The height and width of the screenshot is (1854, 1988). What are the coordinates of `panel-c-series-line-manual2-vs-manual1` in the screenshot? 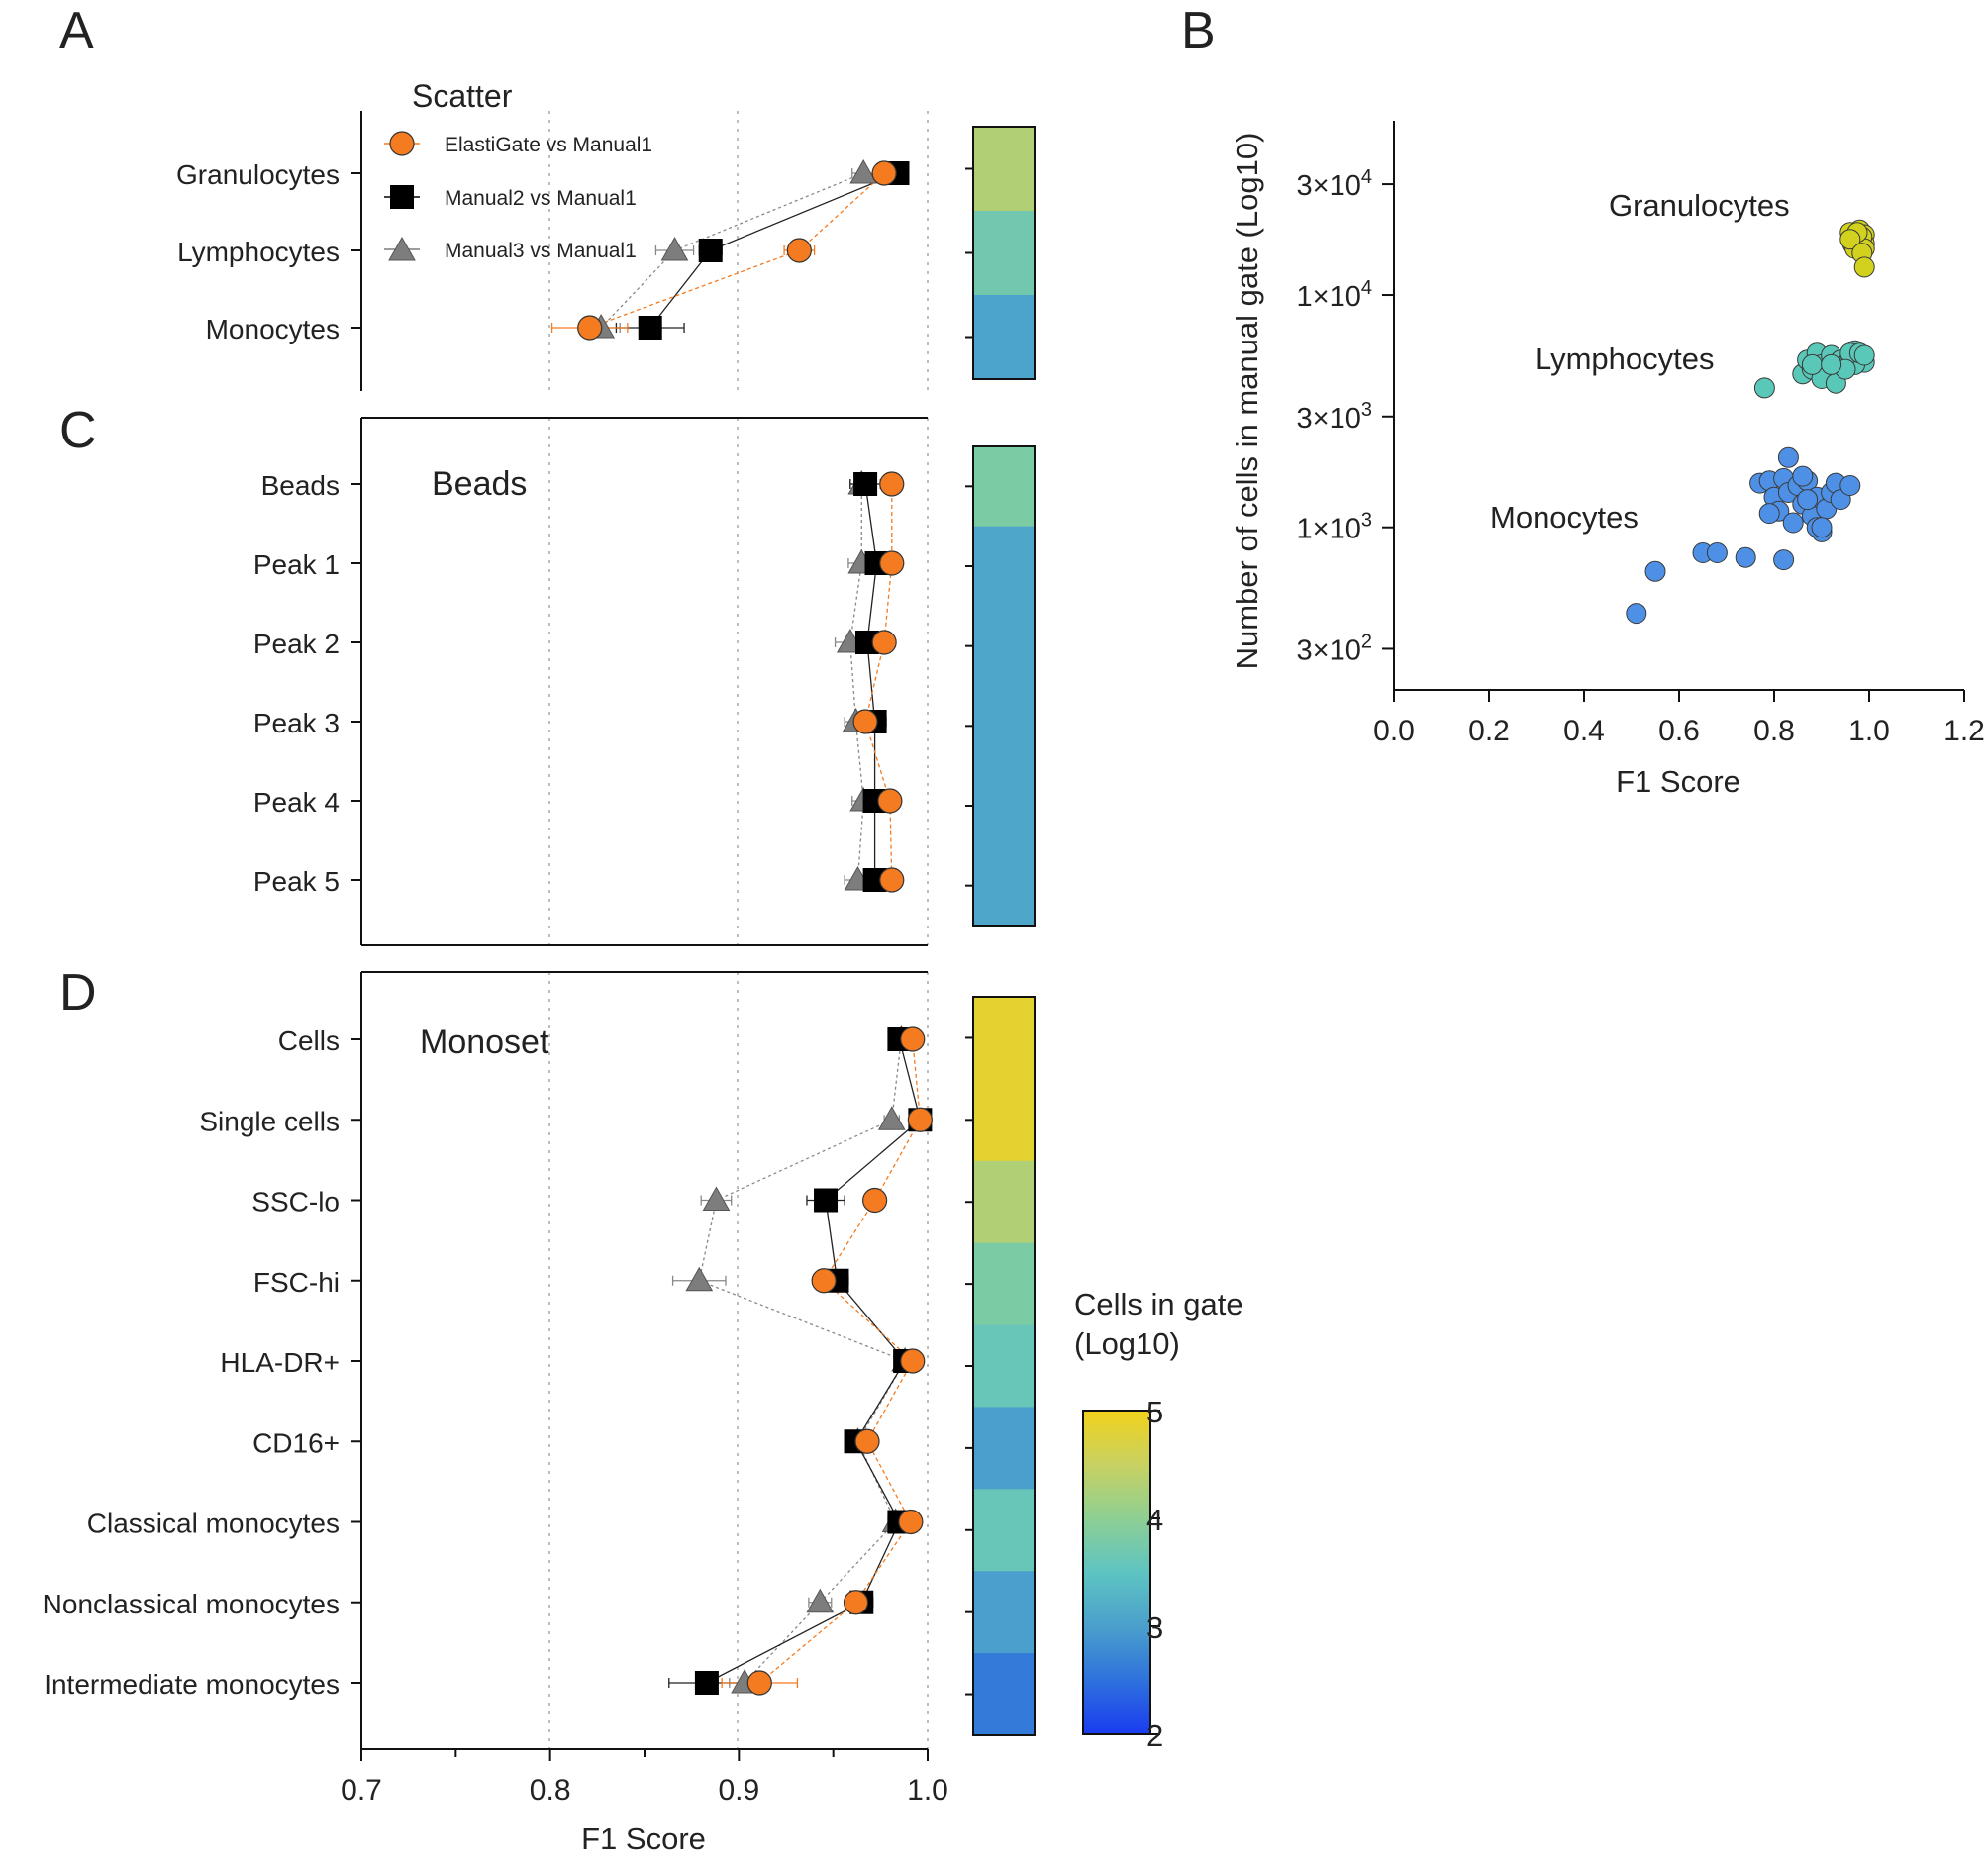 It's located at (871, 681).